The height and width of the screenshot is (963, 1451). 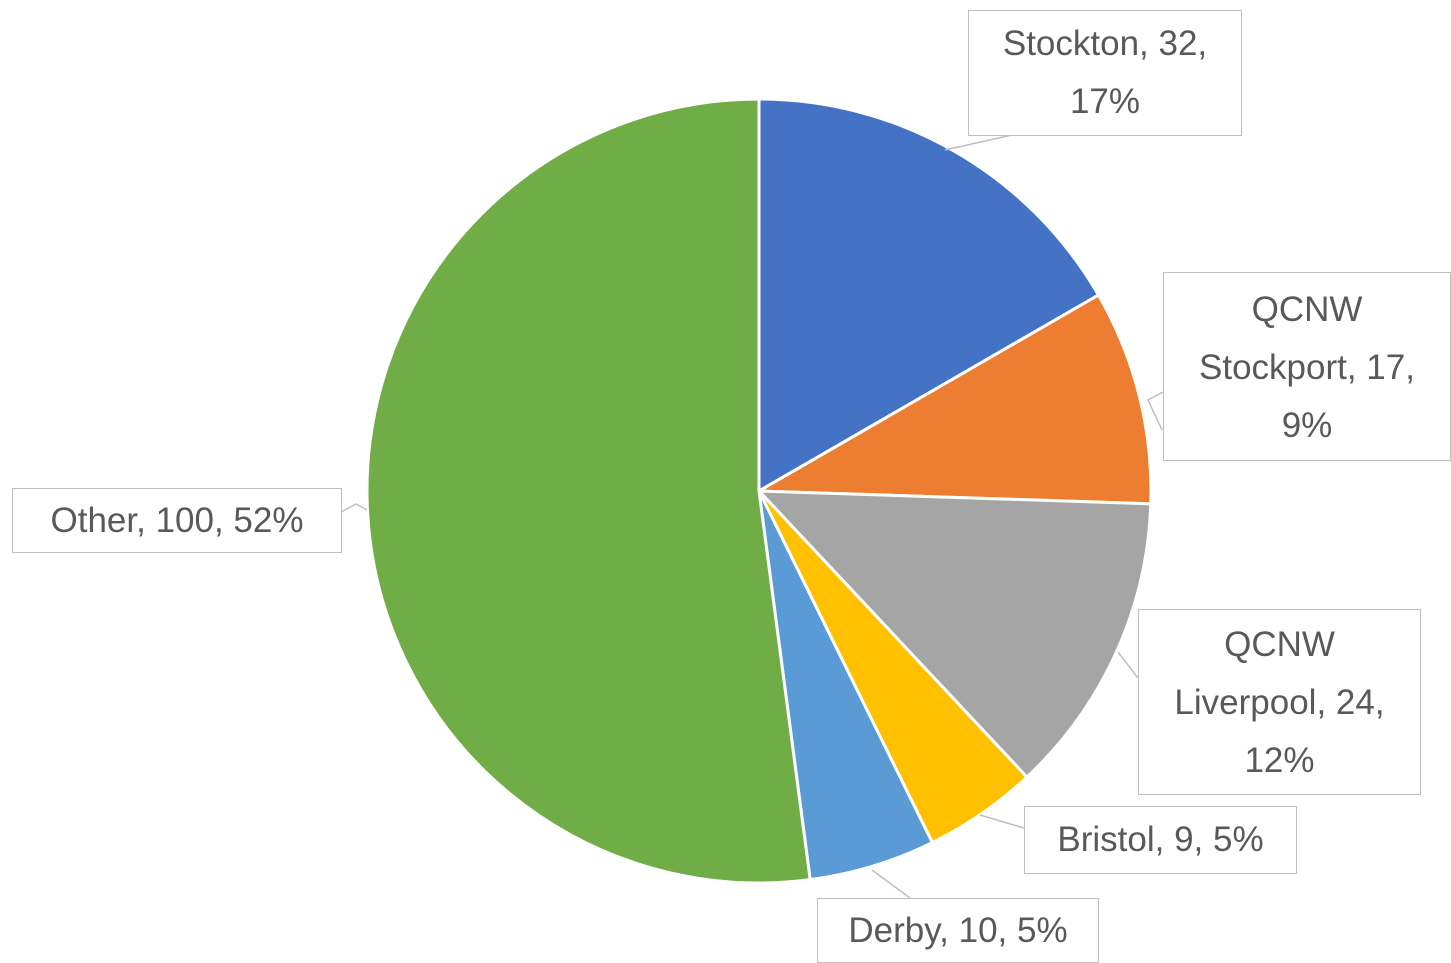 What do you see at coordinates (958, 930) in the screenshot?
I see `data-label: Derby, 10, 5%` at bounding box center [958, 930].